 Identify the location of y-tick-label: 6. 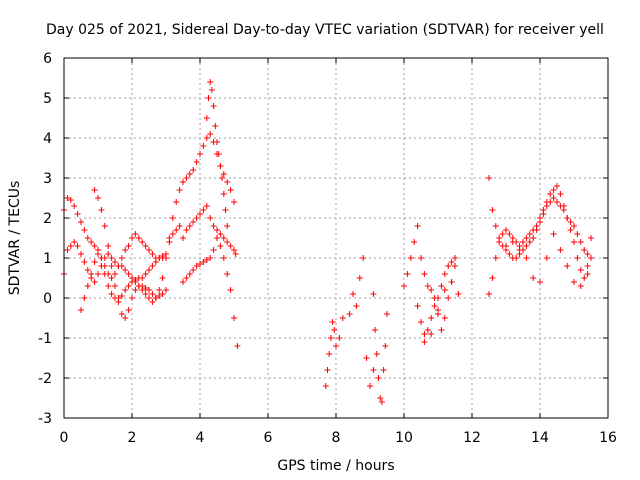
(47, 59).